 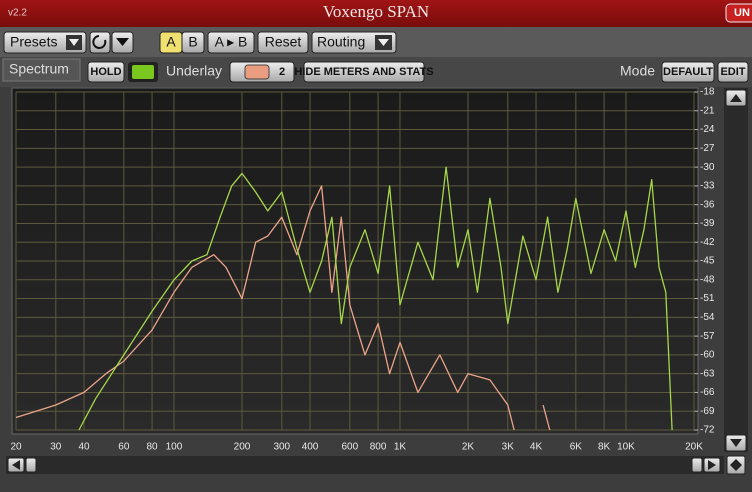 I want to click on y-tick-label: -36, so click(x=707, y=204).